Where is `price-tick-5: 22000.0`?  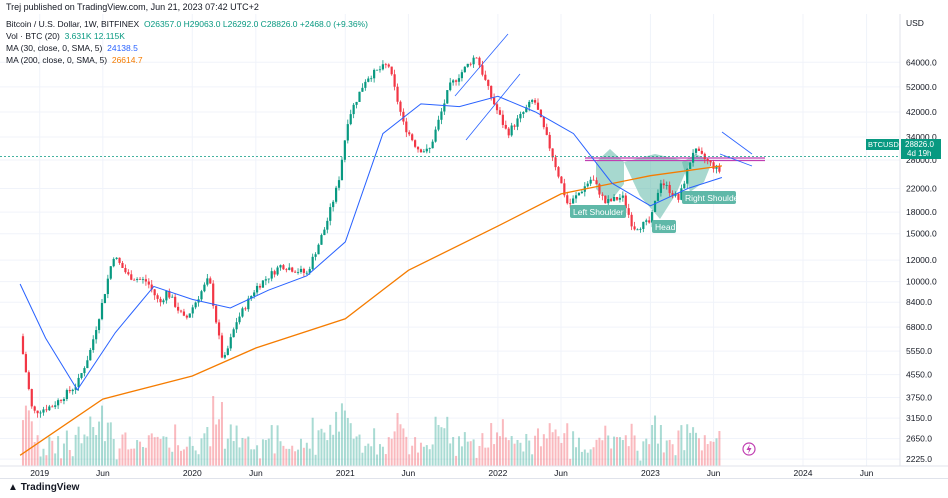
price-tick-5: 22000.0 is located at coordinates (921, 188).